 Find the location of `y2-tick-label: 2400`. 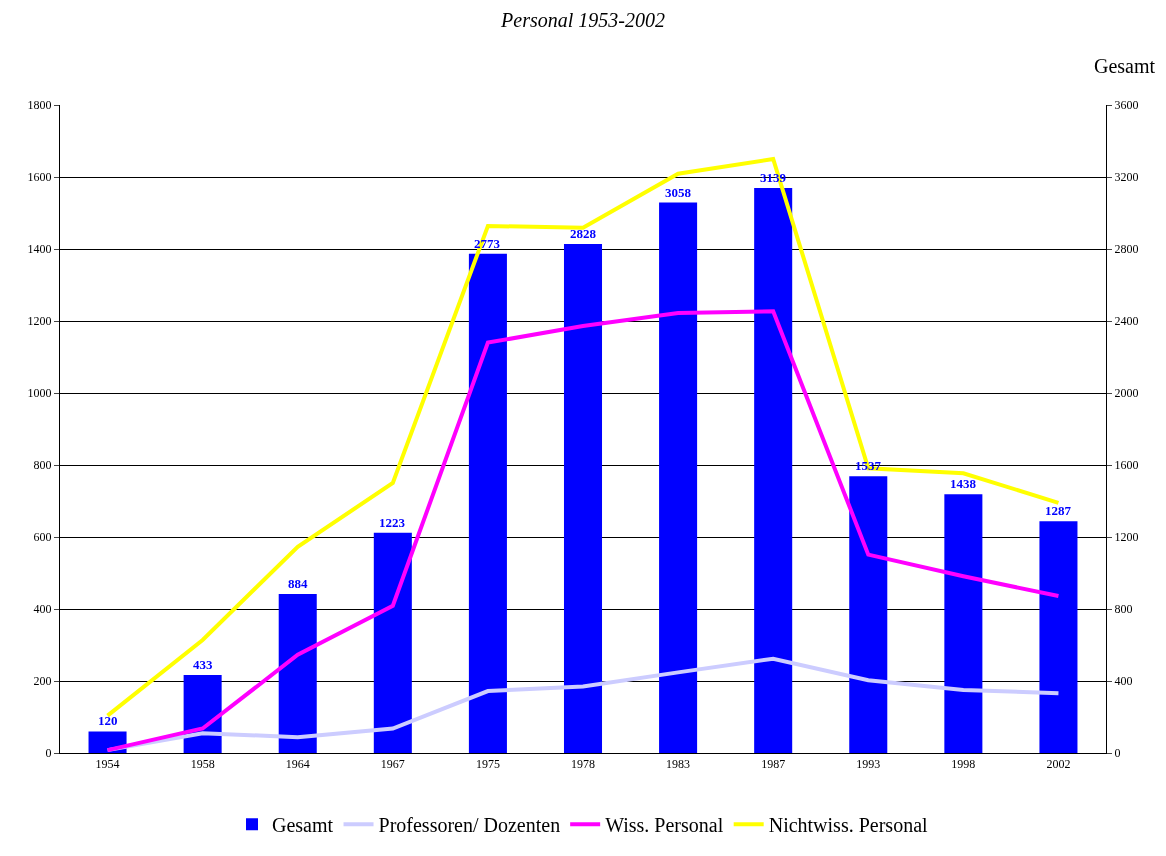

y2-tick-label: 2400 is located at coordinates (1126, 321).